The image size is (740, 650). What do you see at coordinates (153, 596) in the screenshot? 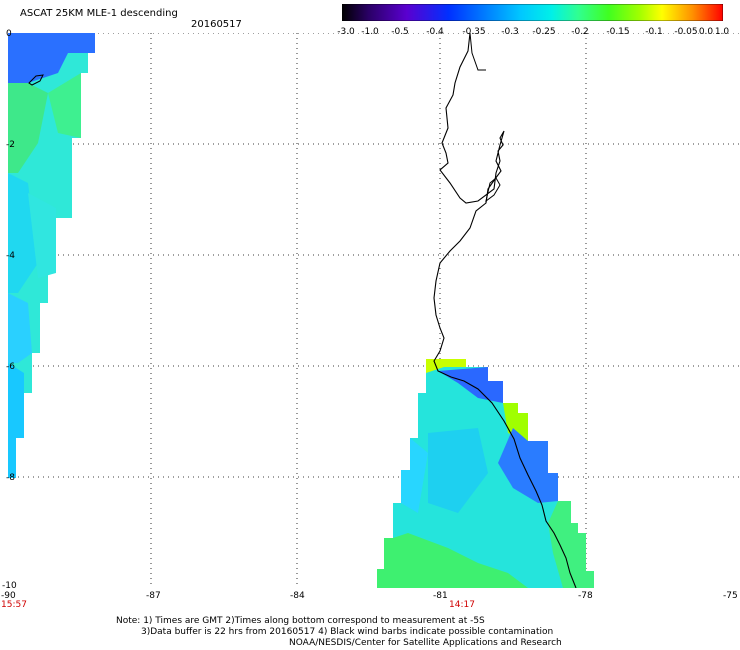
I see `longitude-label: -87` at bounding box center [153, 596].